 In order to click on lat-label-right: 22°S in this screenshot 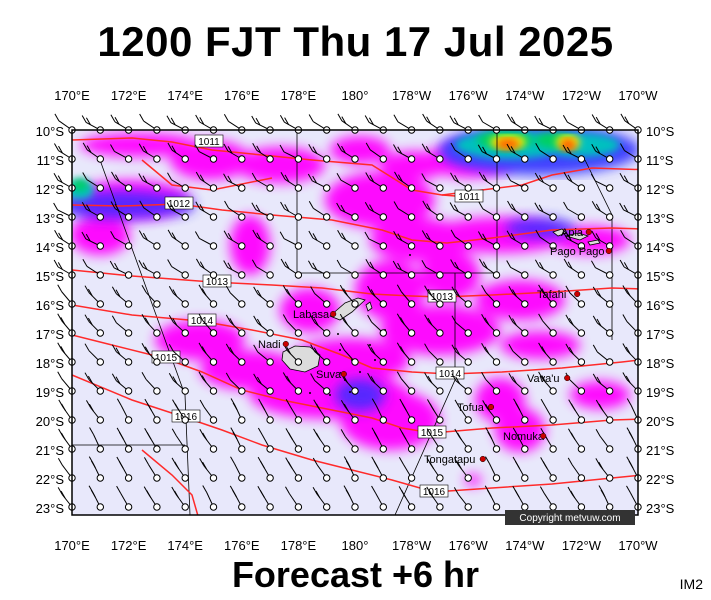, I will do `click(660, 479)`.